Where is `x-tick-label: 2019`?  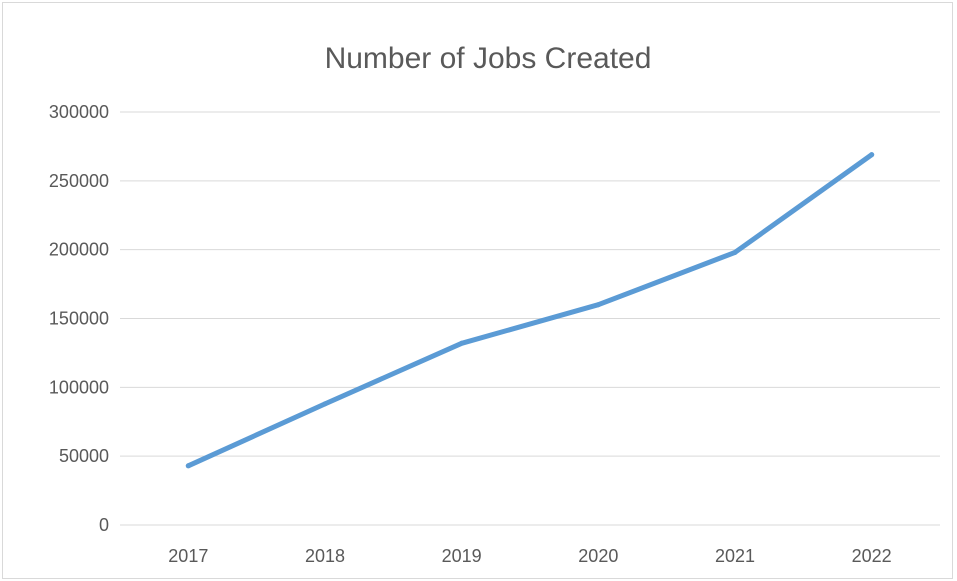
x-tick-label: 2019 is located at coordinates (462, 556).